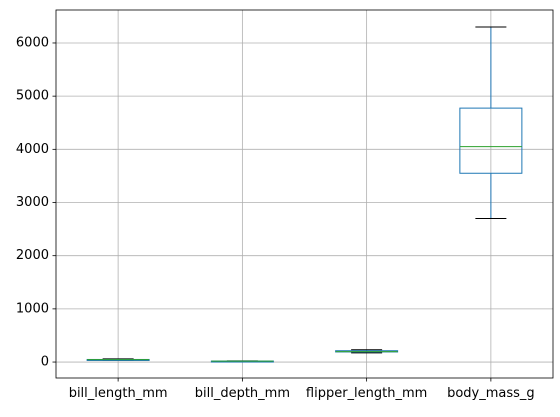  What do you see at coordinates (32, 255) in the screenshot?
I see `y-tick-label: 2000` at bounding box center [32, 255].